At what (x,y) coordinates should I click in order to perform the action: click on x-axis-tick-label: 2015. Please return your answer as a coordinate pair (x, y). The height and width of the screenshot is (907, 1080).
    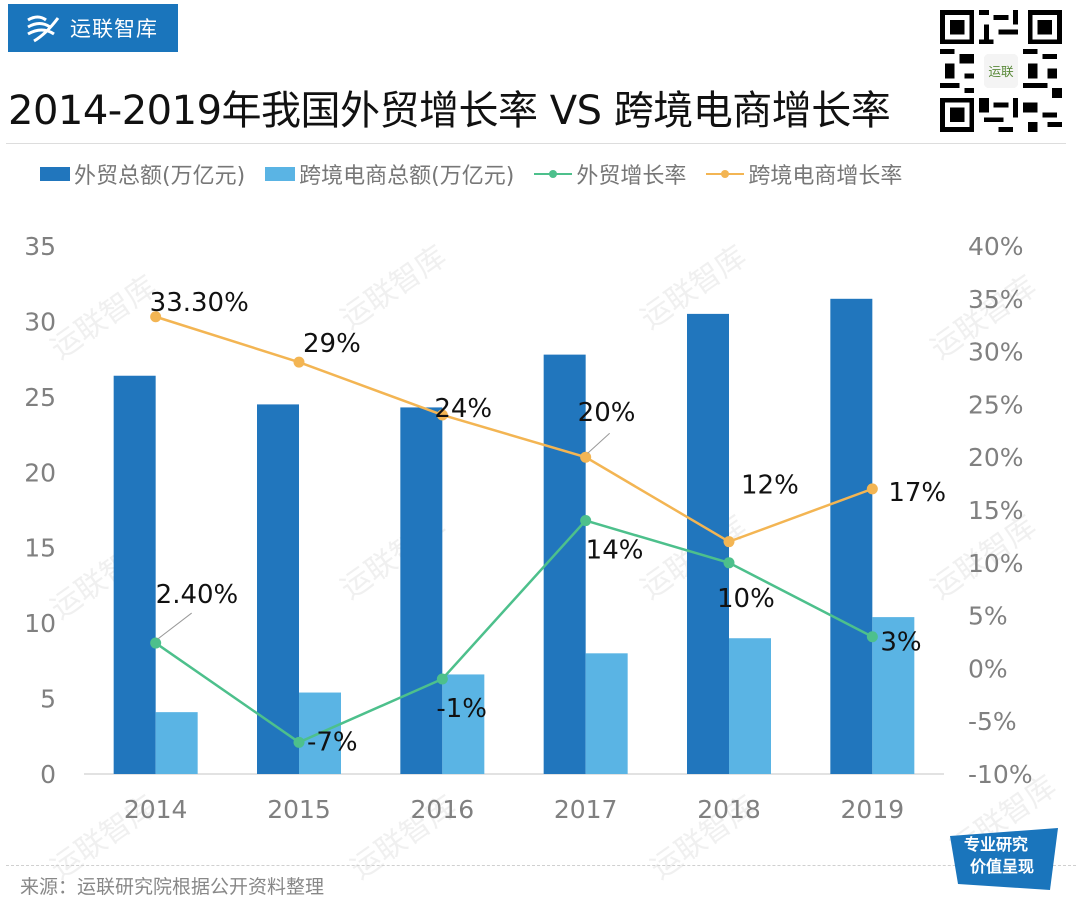
    Looking at the image, I should click on (299, 809).